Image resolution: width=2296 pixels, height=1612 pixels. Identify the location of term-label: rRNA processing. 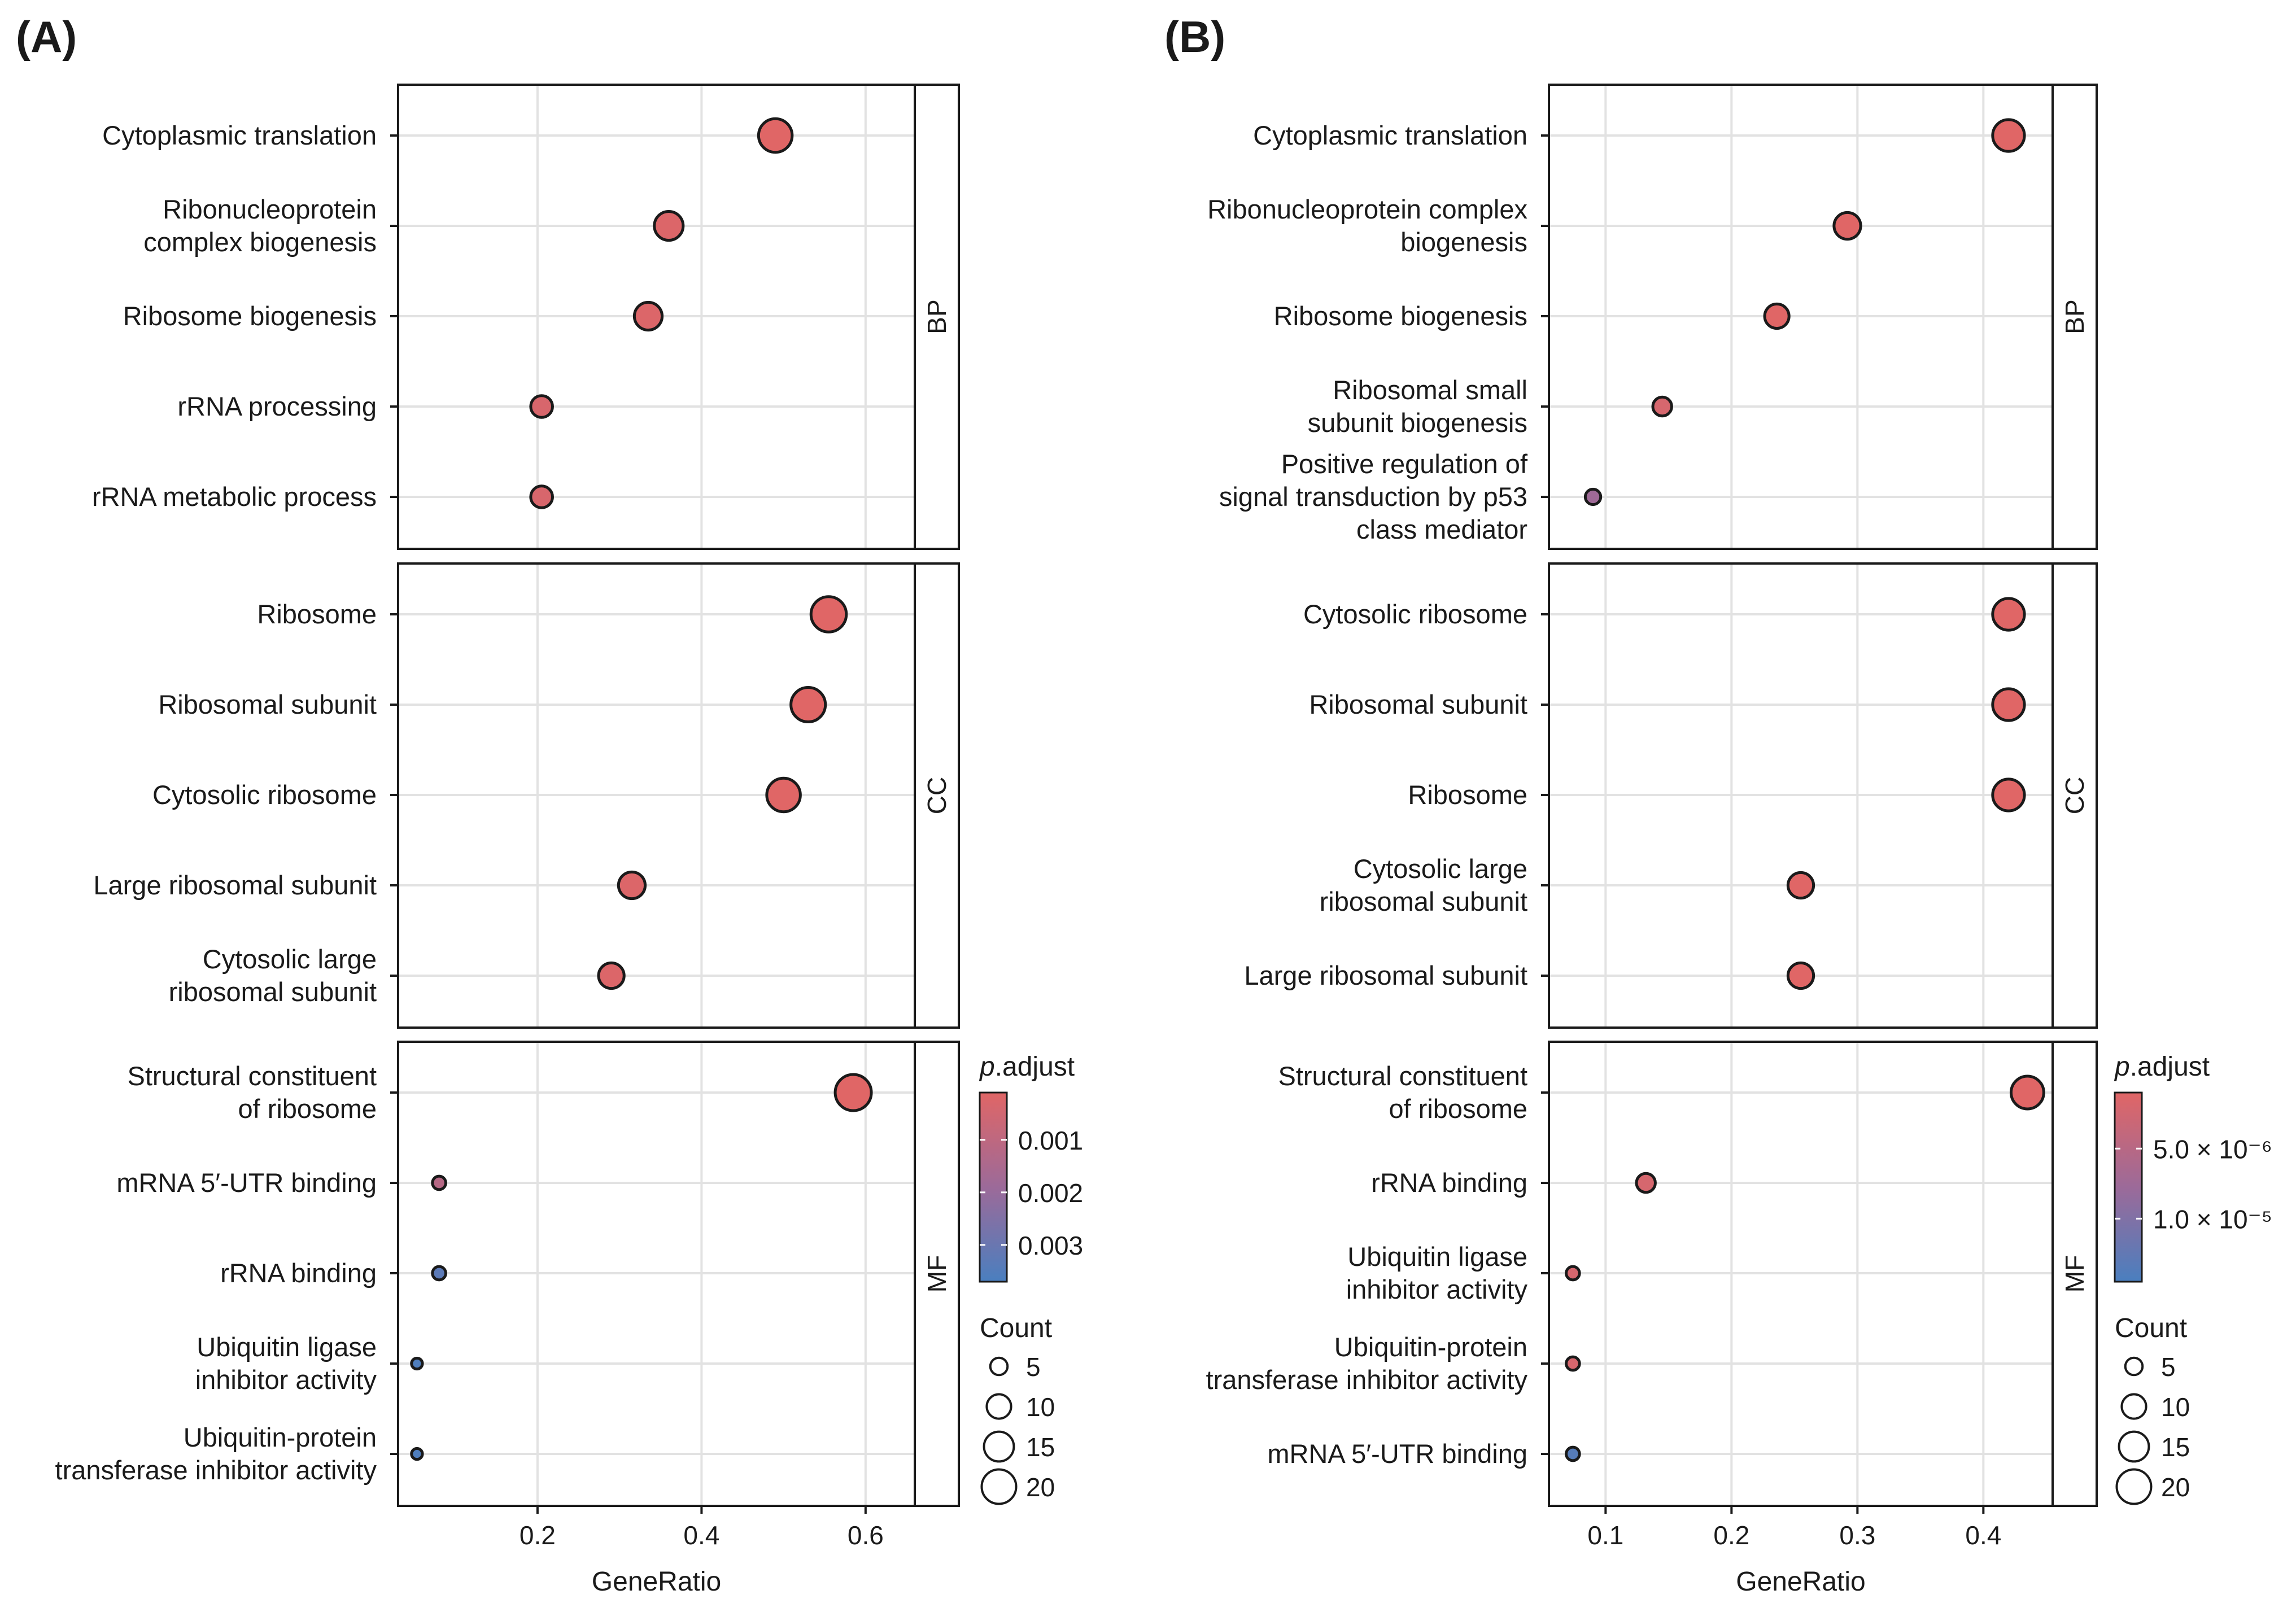
(277, 406).